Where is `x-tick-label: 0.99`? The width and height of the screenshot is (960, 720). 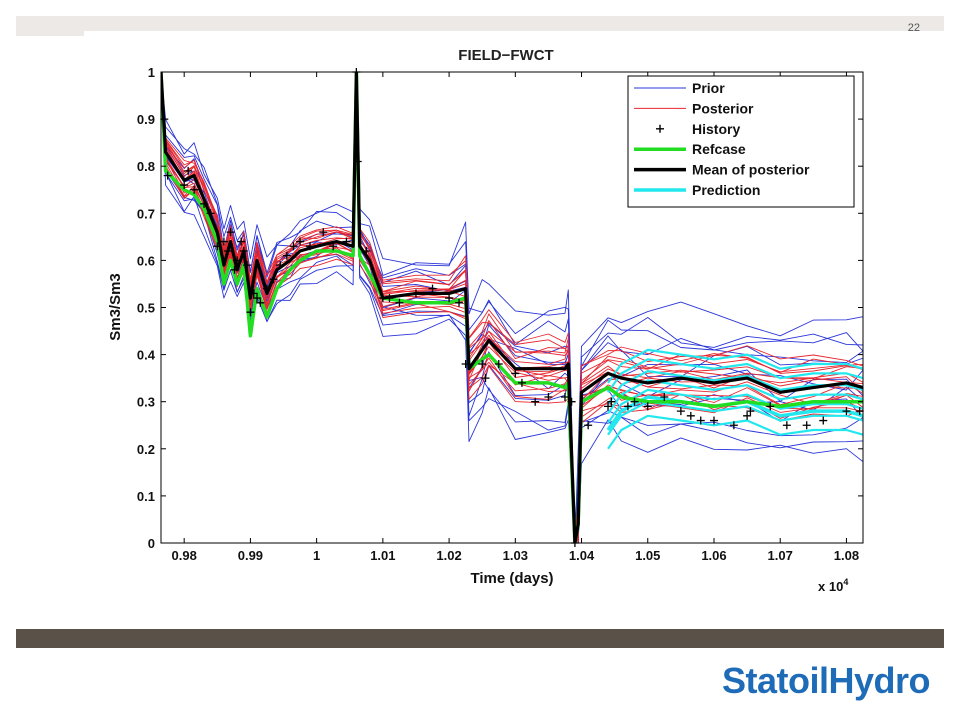 x-tick-label: 0.99 is located at coordinates (250, 555).